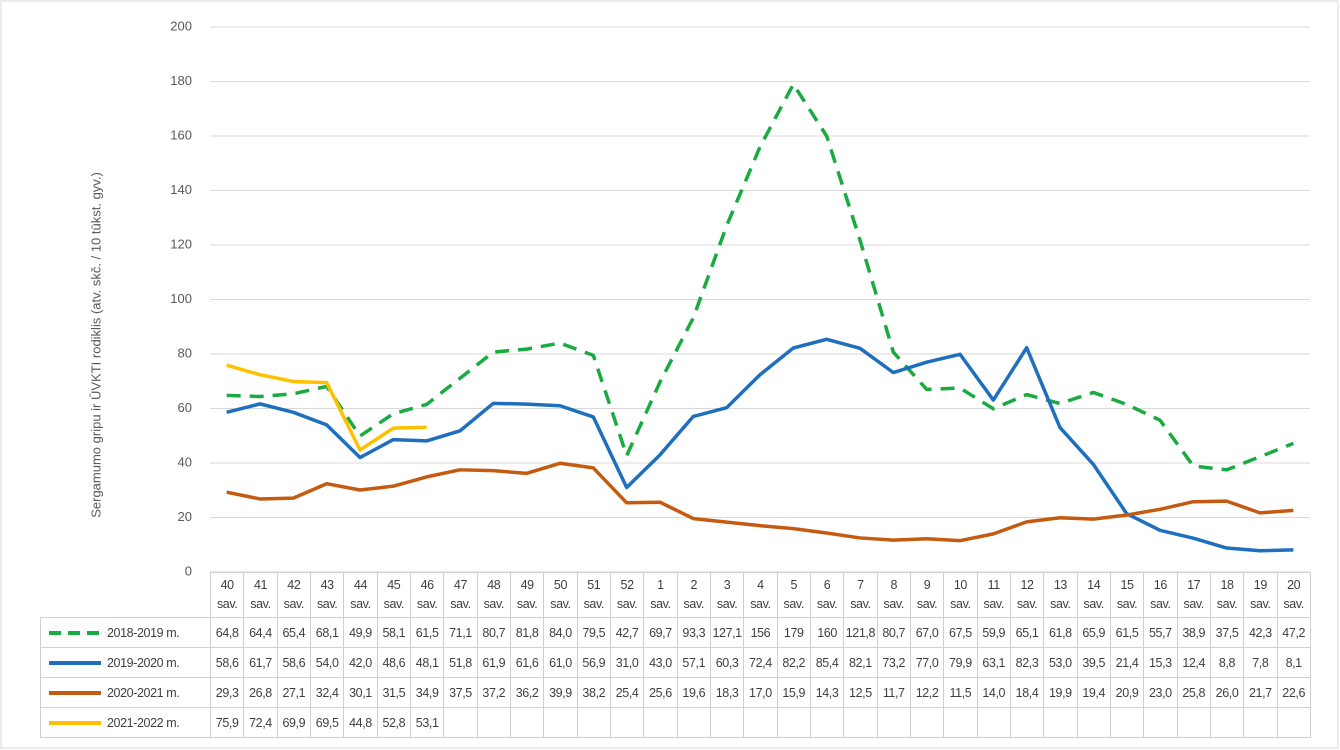 The image size is (1340, 750). I want to click on value-cell: 39,5, so click(1093, 662).